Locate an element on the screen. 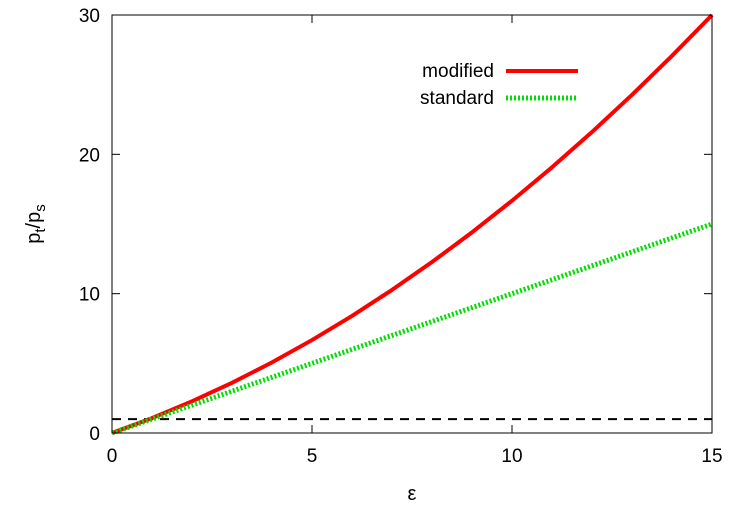  y-tick-label: 10 is located at coordinates (89, 295).